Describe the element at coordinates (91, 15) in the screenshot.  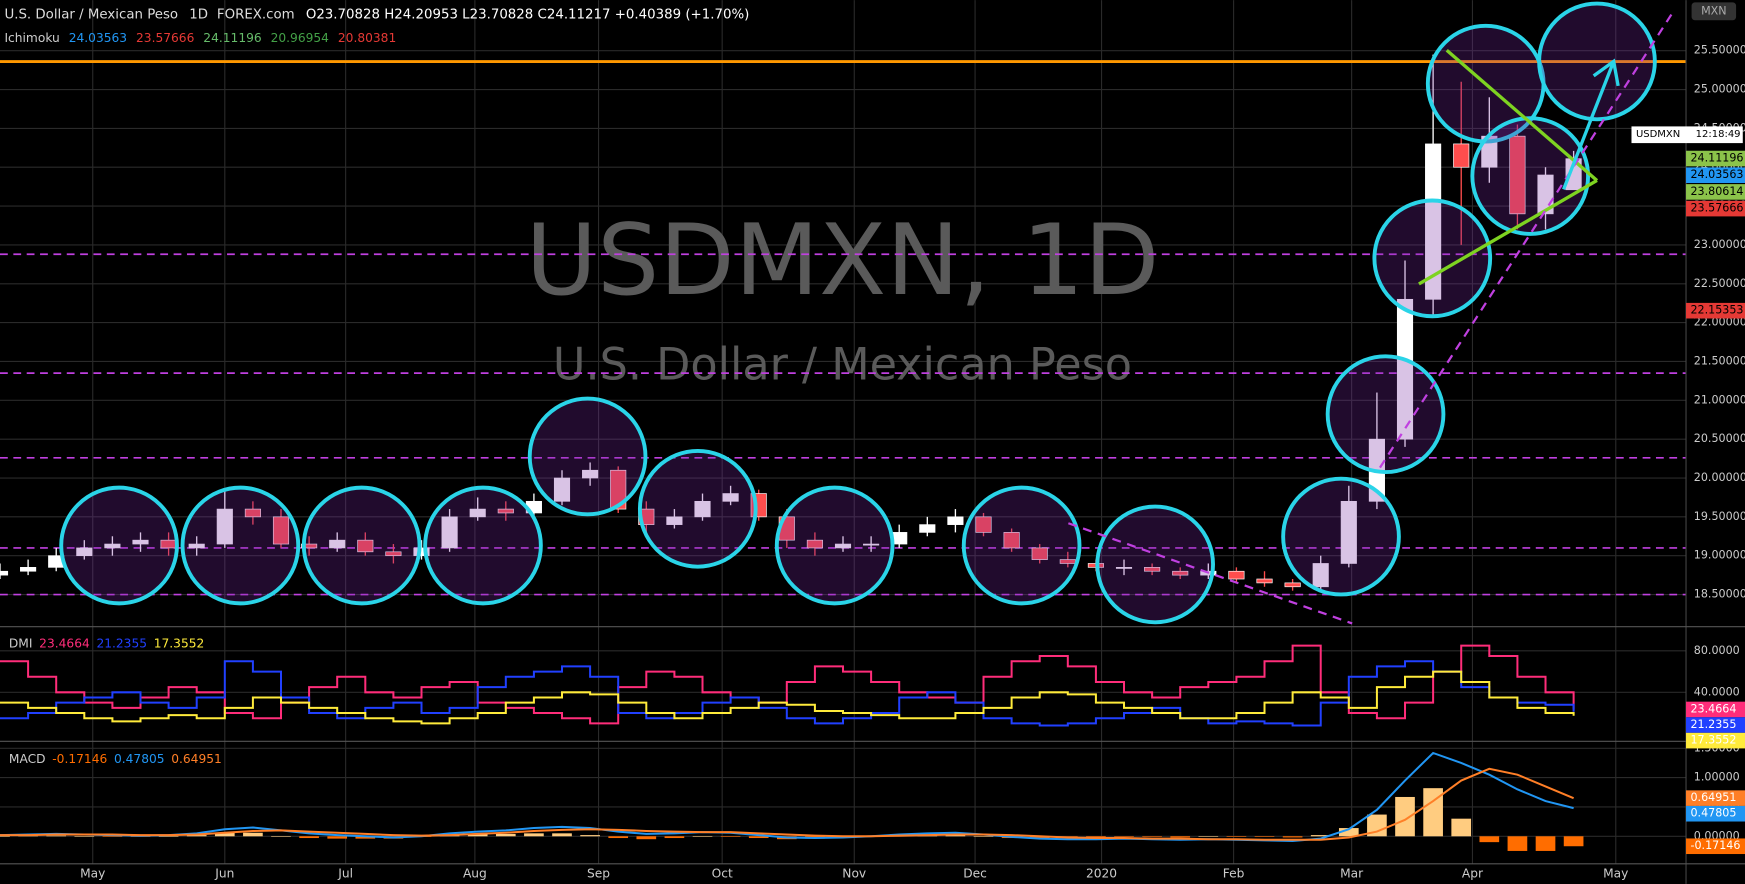
I see `symbol-name: U.S. Dollar / Mexican Peso` at that location.